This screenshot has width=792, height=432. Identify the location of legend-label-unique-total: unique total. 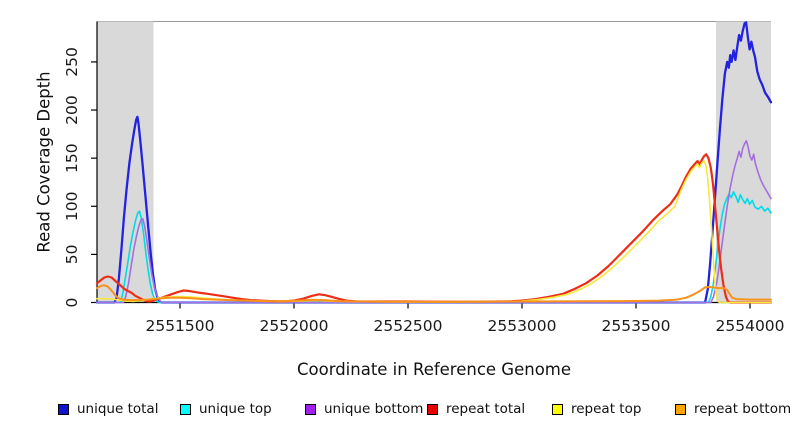
(118, 409).